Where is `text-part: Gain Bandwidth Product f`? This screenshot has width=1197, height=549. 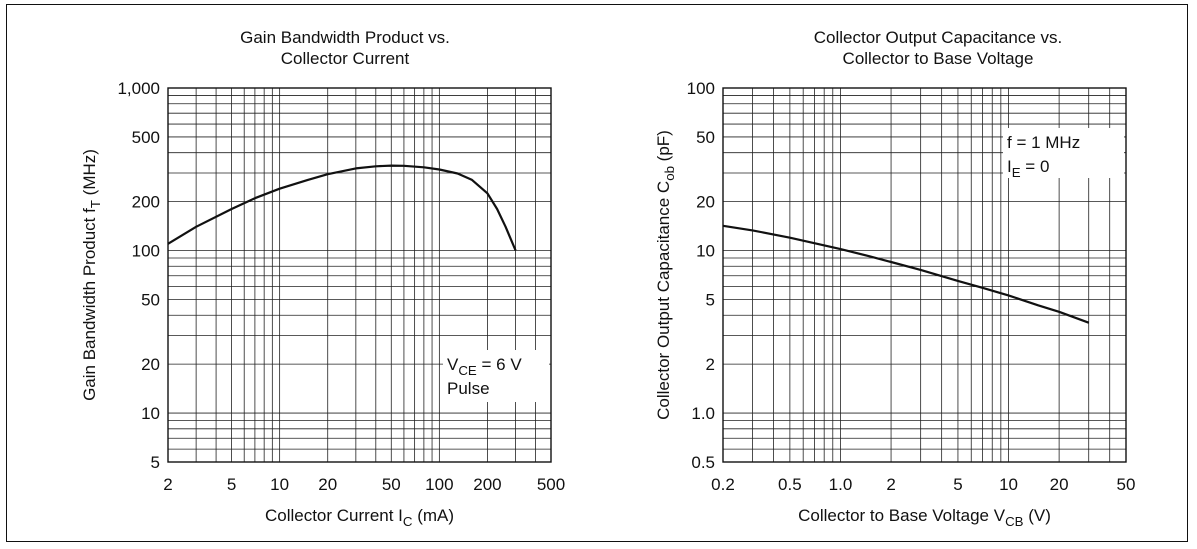
text-part: Gain Bandwidth Product f is located at coordinates (89, 304).